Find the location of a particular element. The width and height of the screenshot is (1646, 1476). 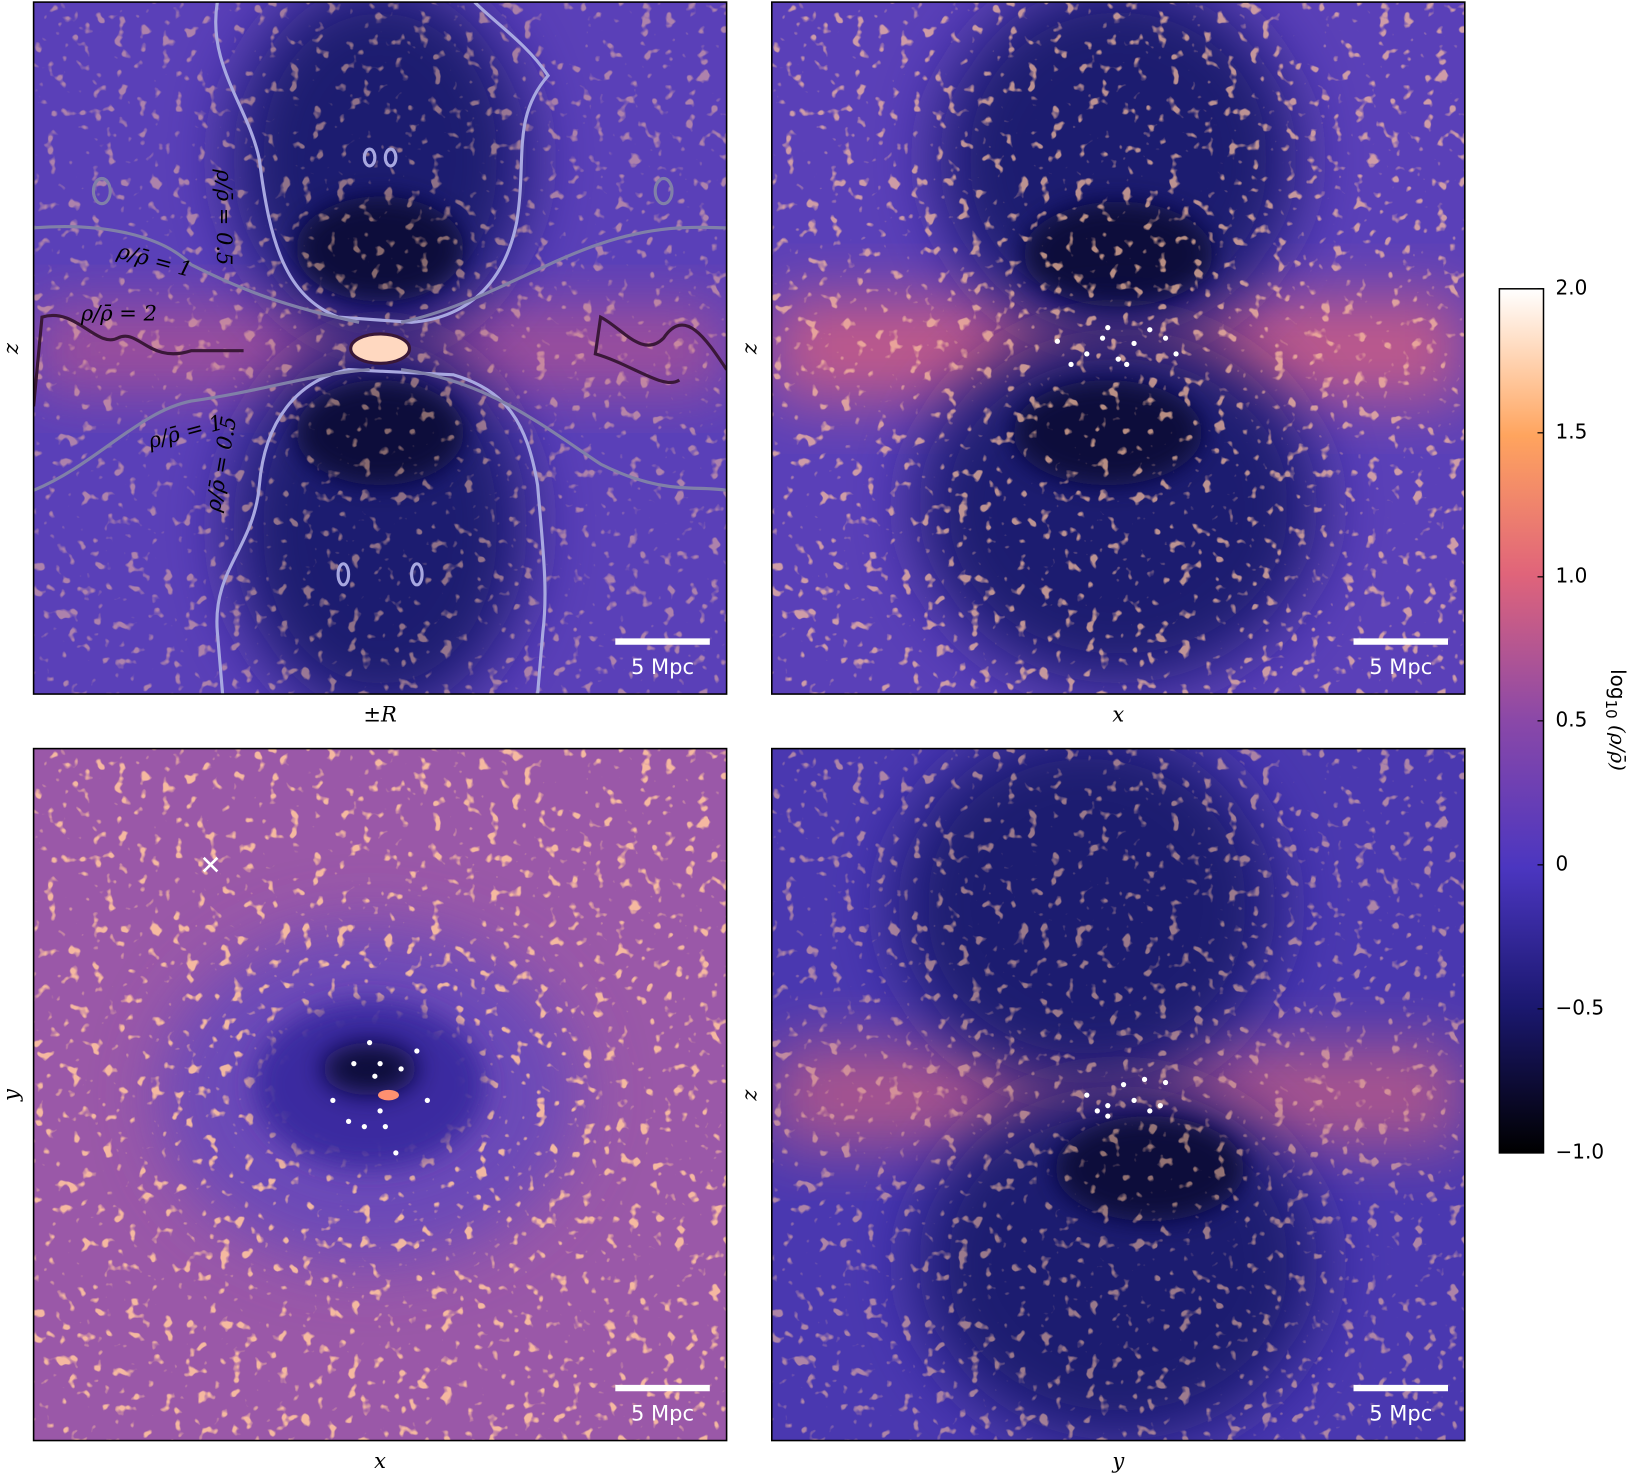

colorbar-tick-label: 0.5 is located at coordinates (1572, 719).